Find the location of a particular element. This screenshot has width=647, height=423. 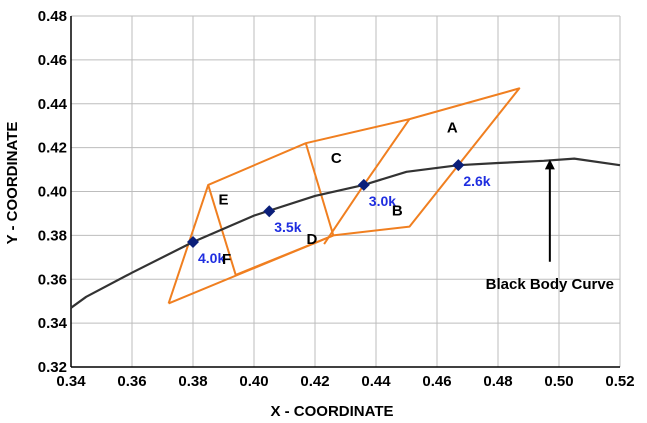

labels: A B C D E F is located at coordinates (337, 193).